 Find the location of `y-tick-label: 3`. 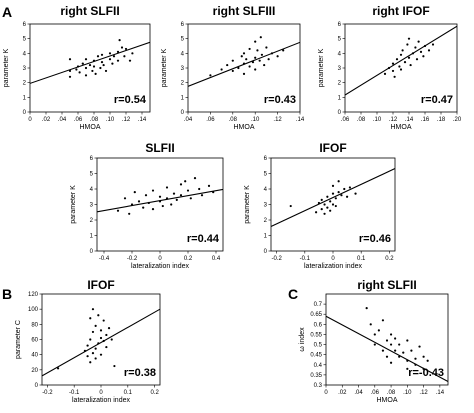

y-tick-label: 3 is located at coordinates (266, 206).